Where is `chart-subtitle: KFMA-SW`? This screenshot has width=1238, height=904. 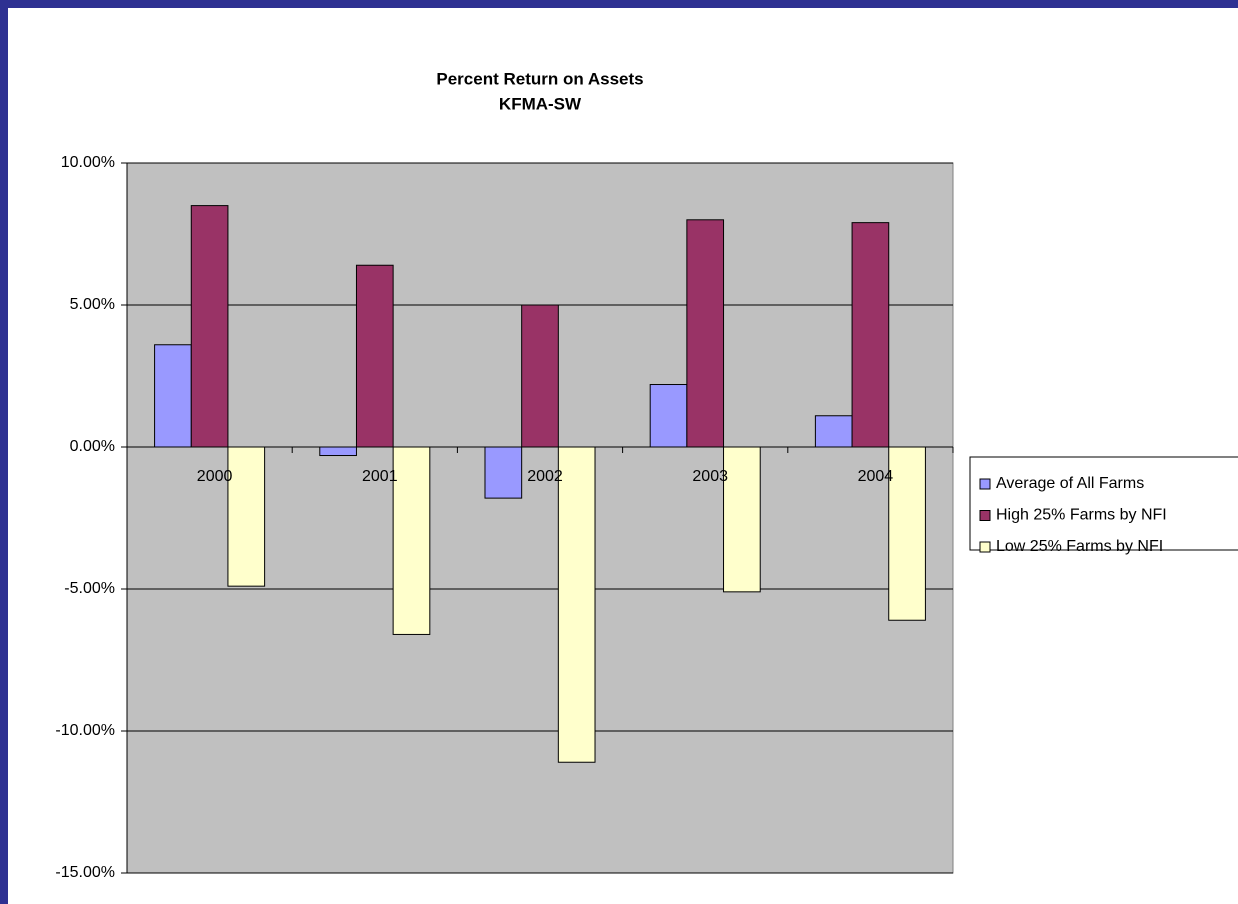 chart-subtitle: KFMA-SW is located at coordinates (540, 103).